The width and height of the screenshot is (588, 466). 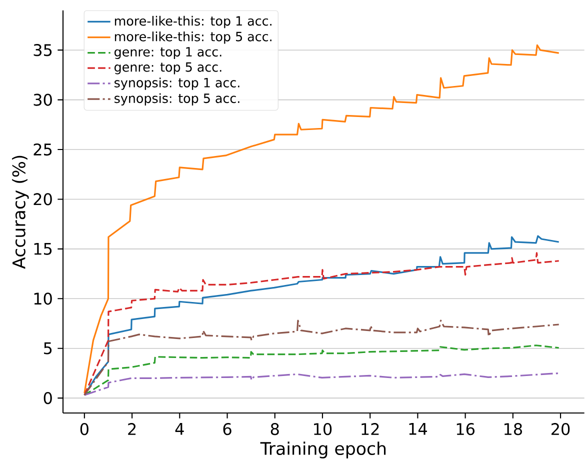 What do you see at coordinates (465, 429) in the screenshot?
I see `x-tick-label: 16` at bounding box center [465, 429].